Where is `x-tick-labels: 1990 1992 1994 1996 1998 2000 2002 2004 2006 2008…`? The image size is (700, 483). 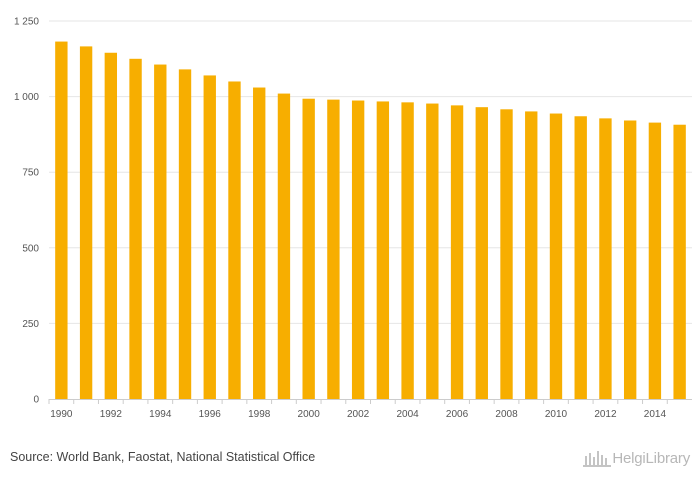 x-tick-labels: 1990 1992 1994 1996 1998 2000 2002 2004 2006 2008… is located at coordinates (358, 414).